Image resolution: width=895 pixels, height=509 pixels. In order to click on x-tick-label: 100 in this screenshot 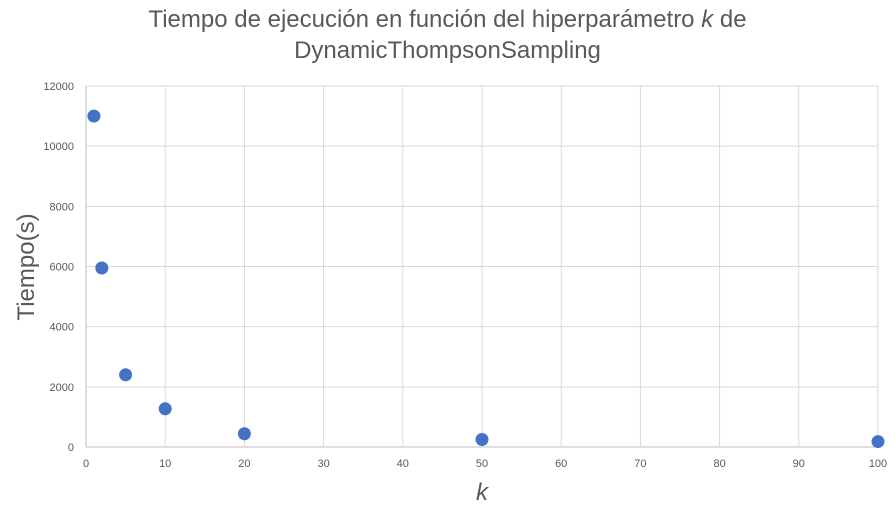, I will do `click(878, 464)`.